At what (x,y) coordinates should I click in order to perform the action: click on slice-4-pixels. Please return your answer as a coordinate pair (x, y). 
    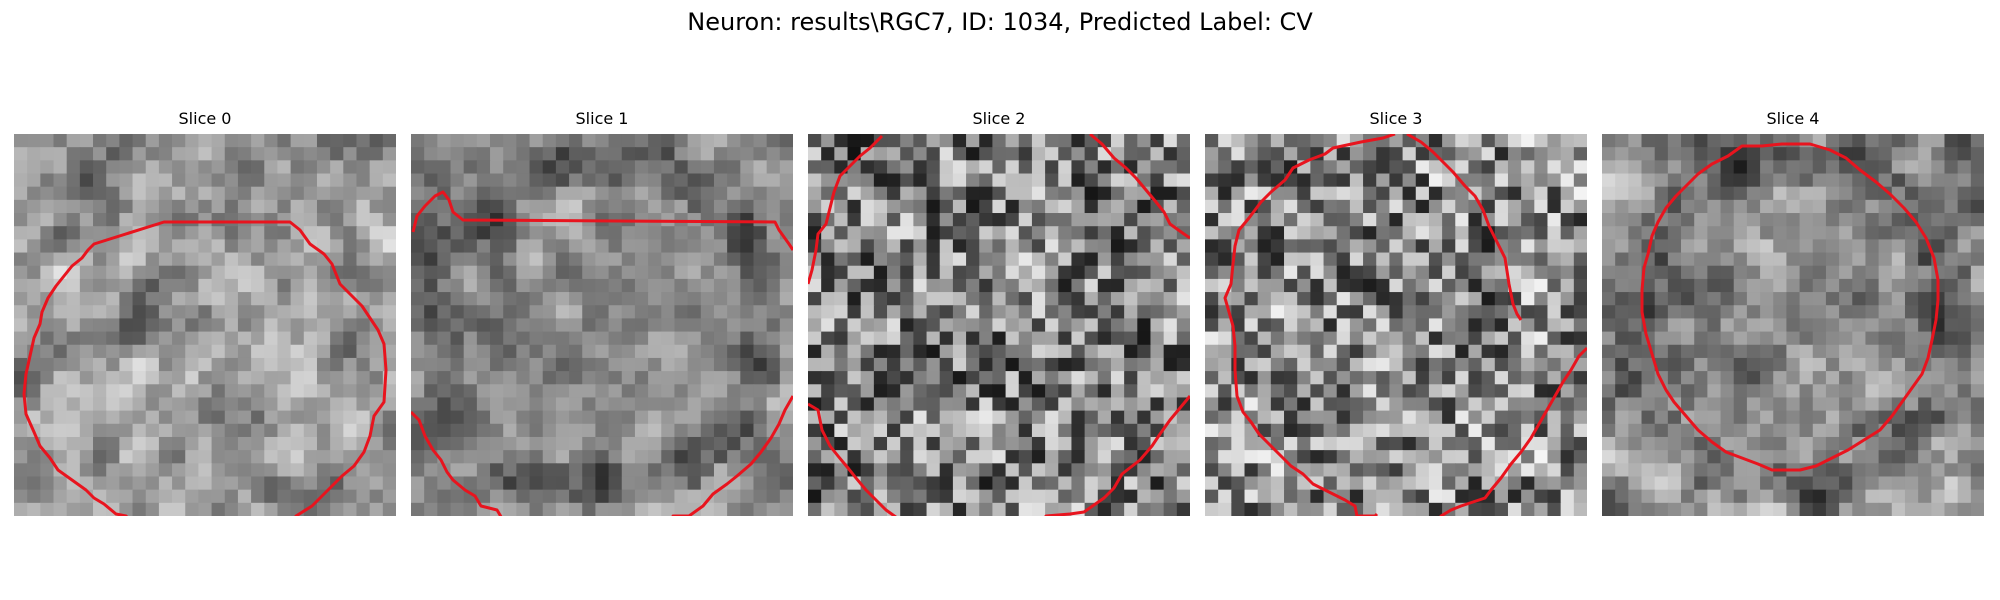
    Looking at the image, I should click on (1793, 325).